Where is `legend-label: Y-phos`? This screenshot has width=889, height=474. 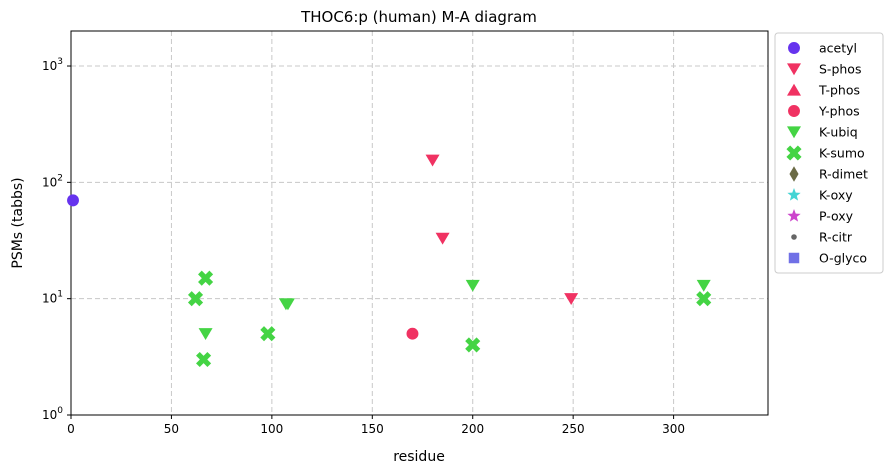 legend-label: Y-phos is located at coordinates (839, 111).